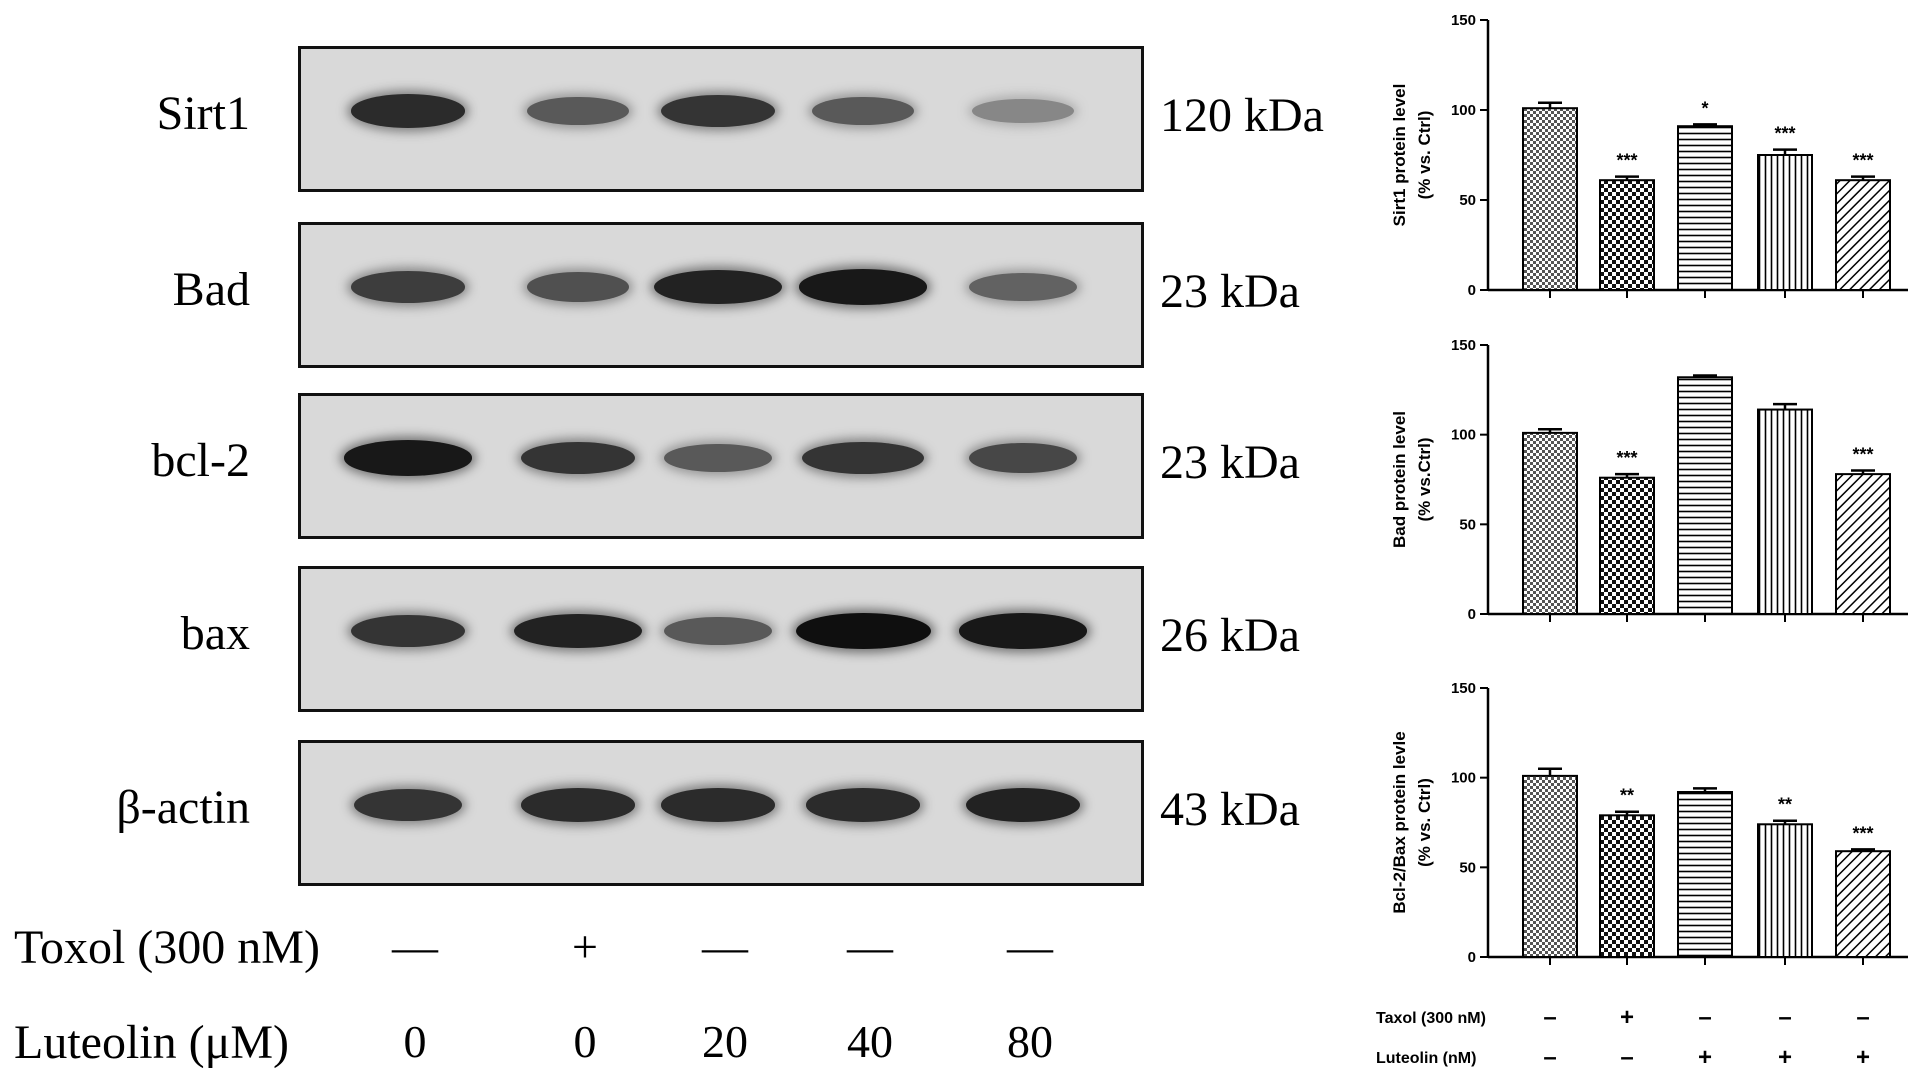 The width and height of the screenshot is (1913, 1083). Describe the element at coordinates (215, 633) in the screenshot. I see `protein-label: bax` at that location.